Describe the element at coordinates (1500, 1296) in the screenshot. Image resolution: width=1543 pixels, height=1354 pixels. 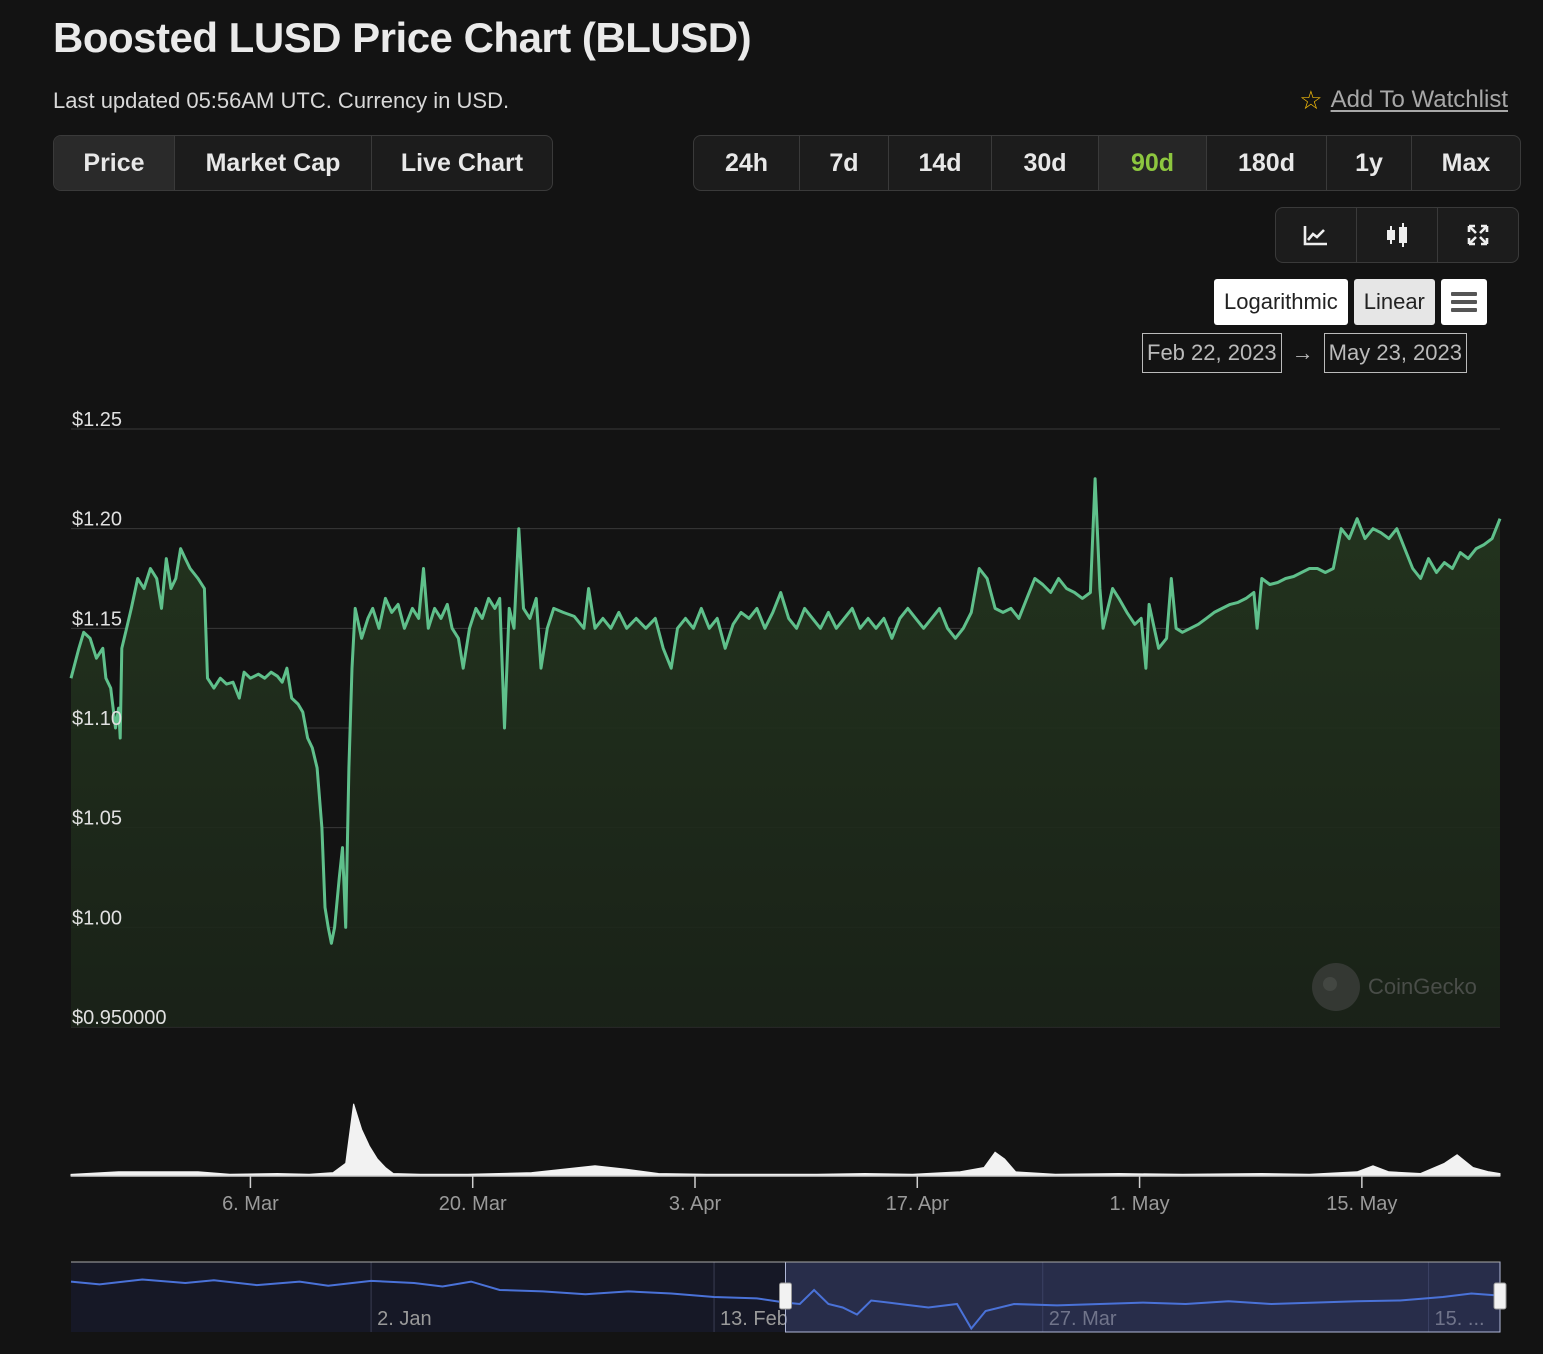
I see `navigator-right-handle` at that location.